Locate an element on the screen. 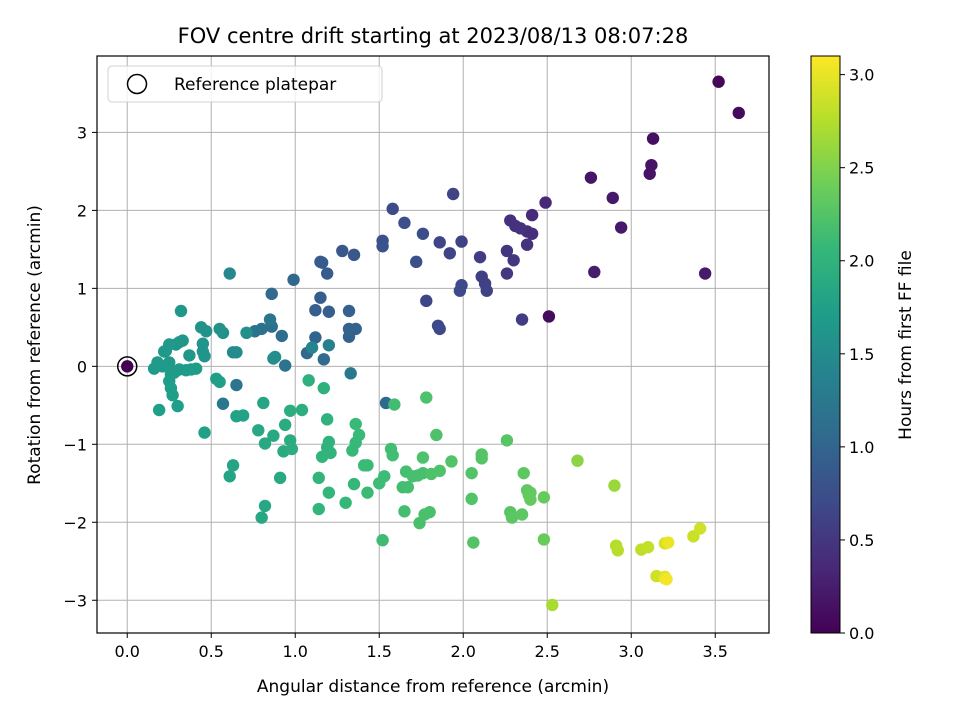 The width and height of the screenshot is (960, 720). x-tick-label: 0.5 is located at coordinates (211, 651).